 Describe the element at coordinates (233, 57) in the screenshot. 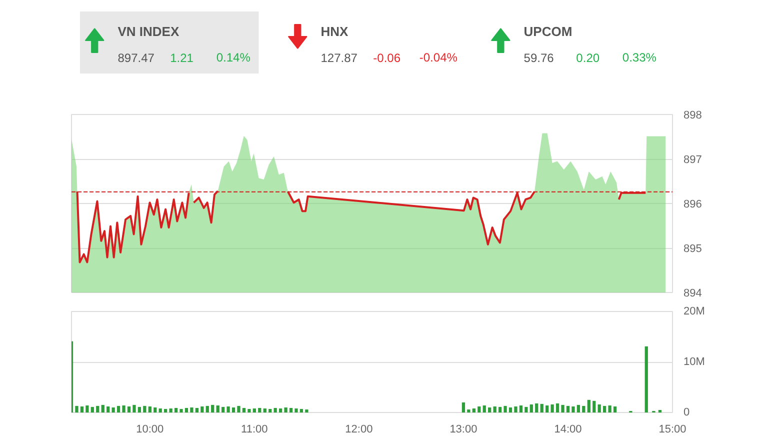

I see `data-label: 0.14%` at that location.